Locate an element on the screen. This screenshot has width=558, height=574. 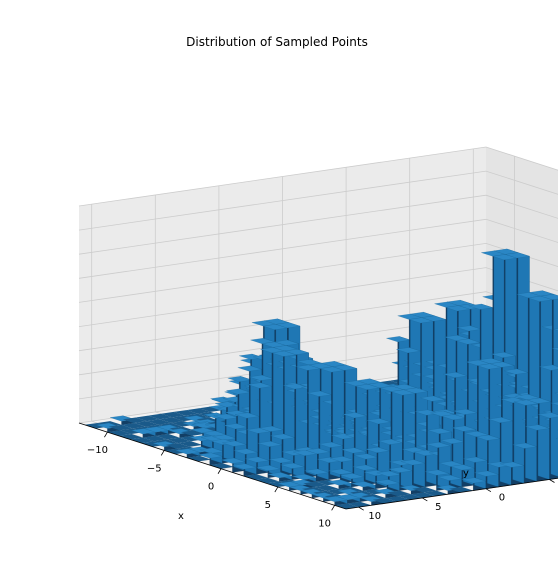
x-axis-line is located at coordinates (212, 466).